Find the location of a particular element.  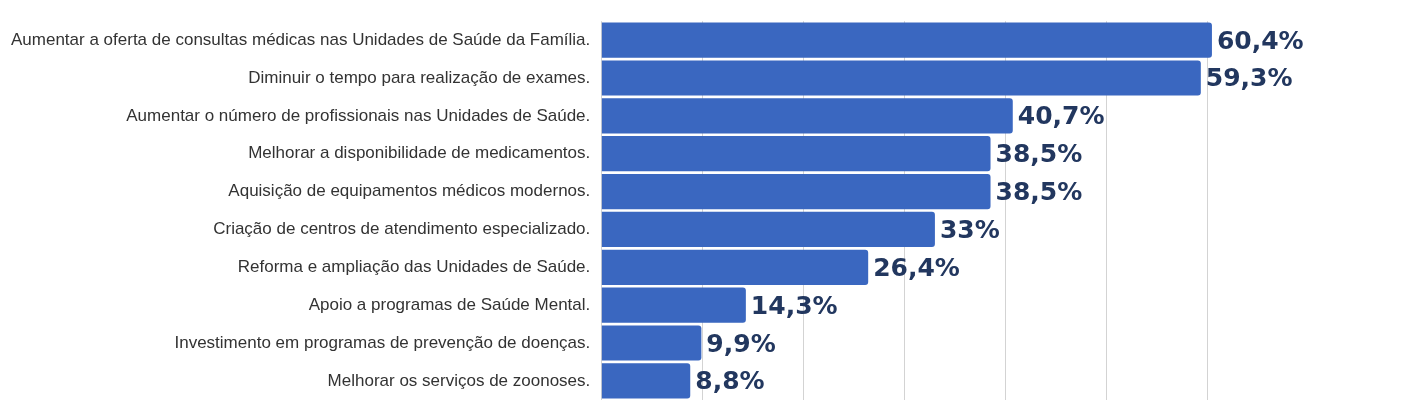

data-label: 14,3% is located at coordinates (794, 305).